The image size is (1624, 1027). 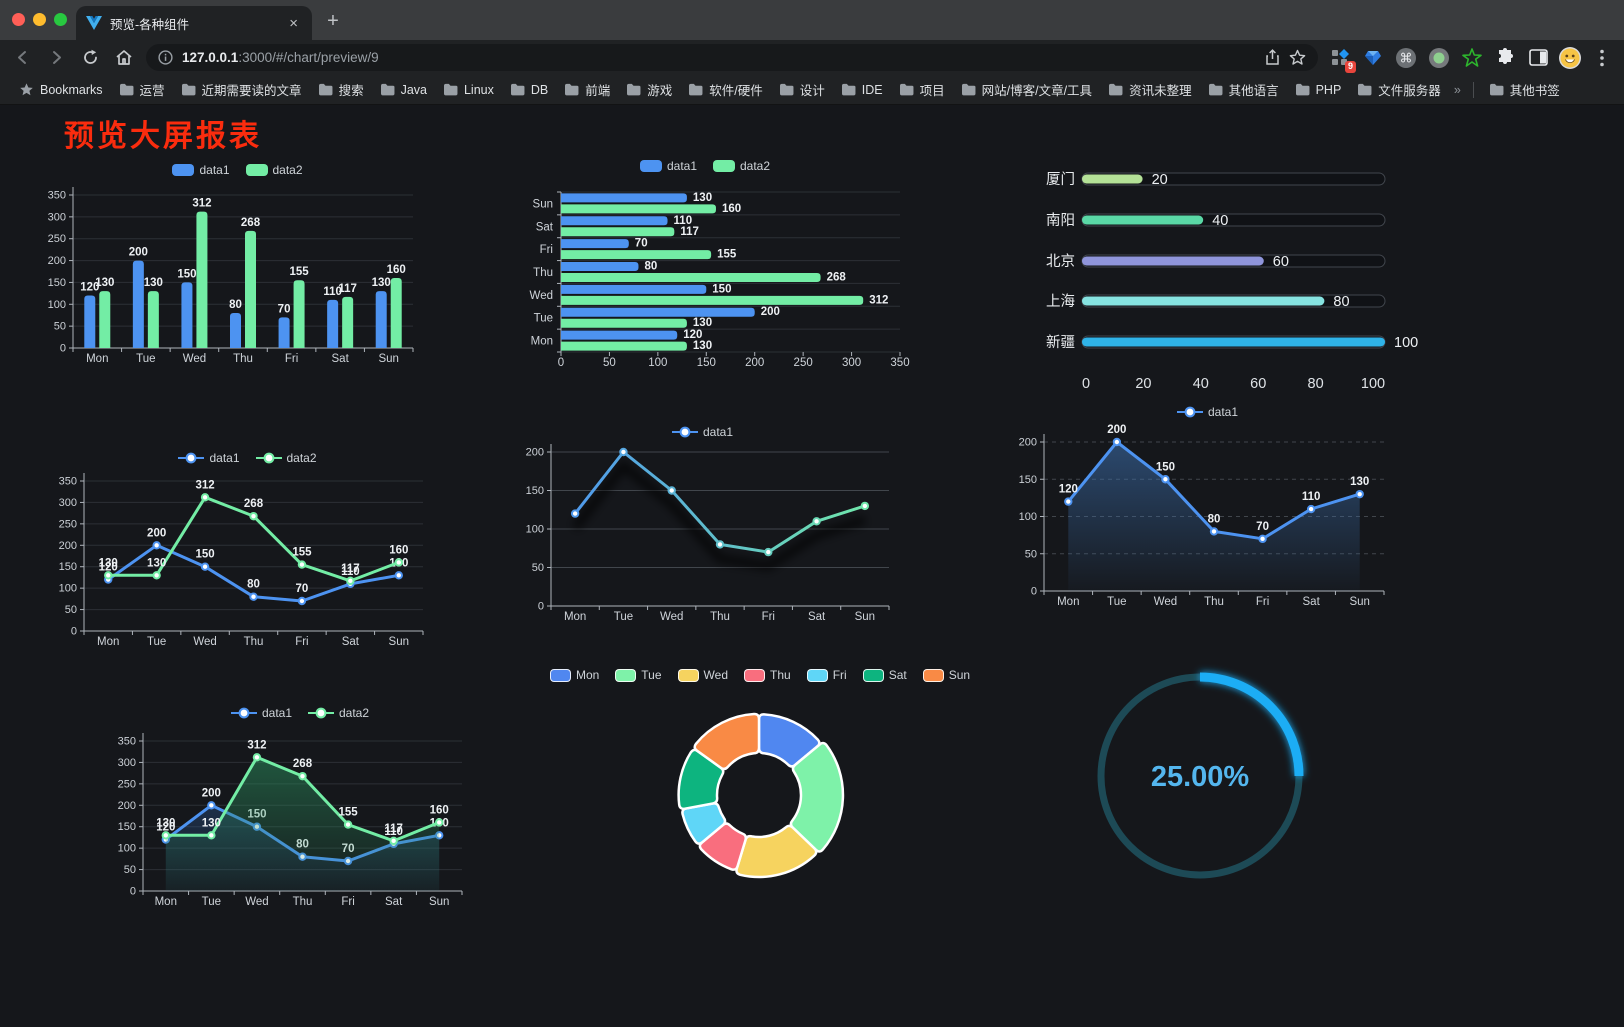 What do you see at coordinates (946, 675) in the screenshot?
I see `legend-item: Sun` at bounding box center [946, 675].